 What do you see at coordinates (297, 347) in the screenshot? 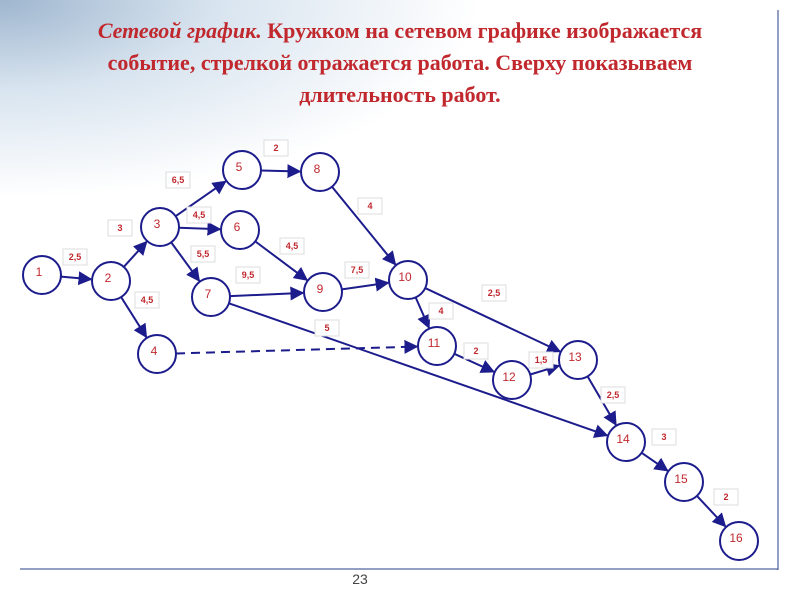
I see `dashed-arrow` at bounding box center [297, 347].